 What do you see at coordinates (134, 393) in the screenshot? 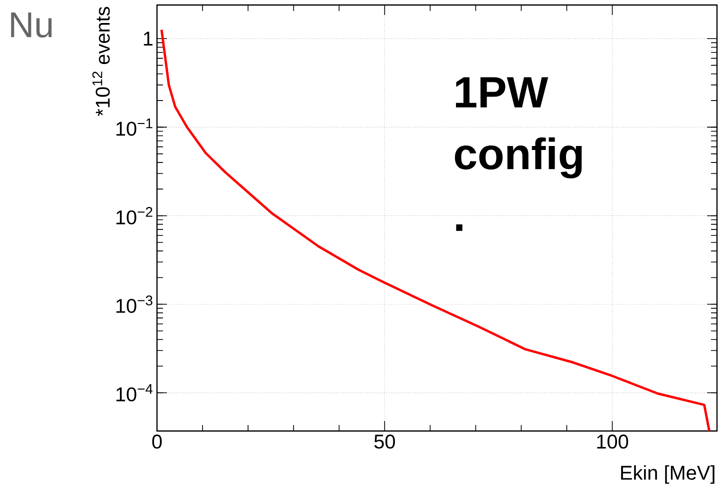
I see `y-tick-label: 10$^{−4}$` at bounding box center [134, 393].